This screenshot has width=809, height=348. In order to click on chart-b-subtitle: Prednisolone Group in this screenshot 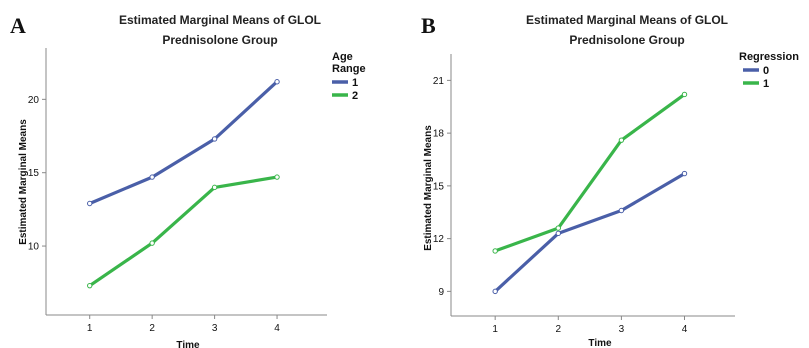, I will do `click(626, 40)`.